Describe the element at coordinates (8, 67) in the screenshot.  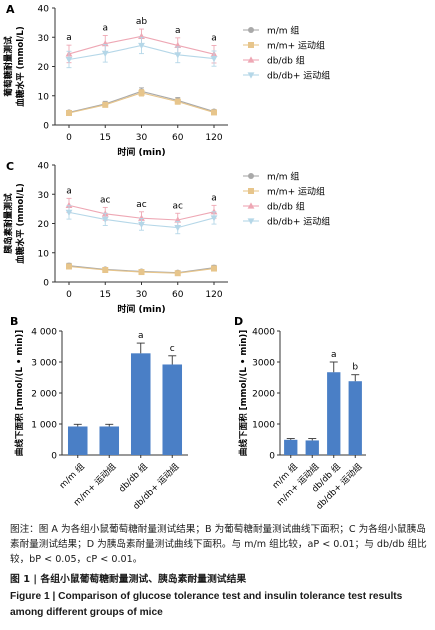
I see `panel-a-y-axis-title: 葡萄糖耐量测试` at that location.